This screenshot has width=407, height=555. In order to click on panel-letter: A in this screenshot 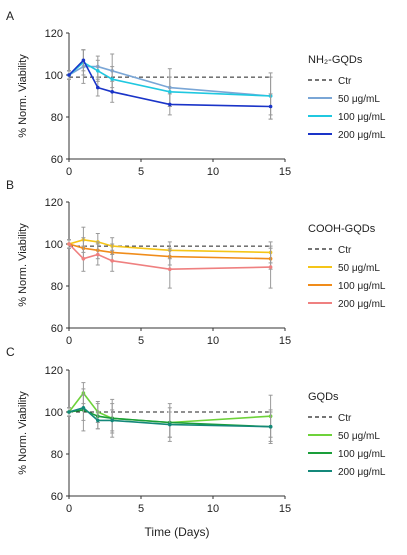, I will do `click(10, 16)`.